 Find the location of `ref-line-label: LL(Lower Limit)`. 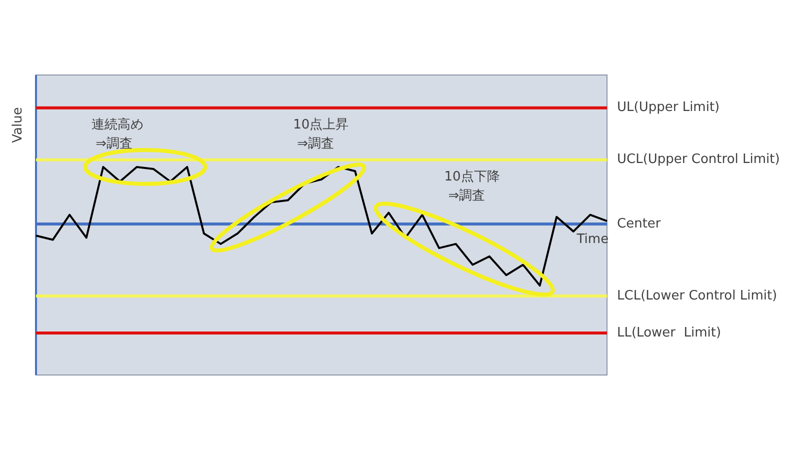

ref-line-label: LL(Lower Limit) is located at coordinates (669, 332).